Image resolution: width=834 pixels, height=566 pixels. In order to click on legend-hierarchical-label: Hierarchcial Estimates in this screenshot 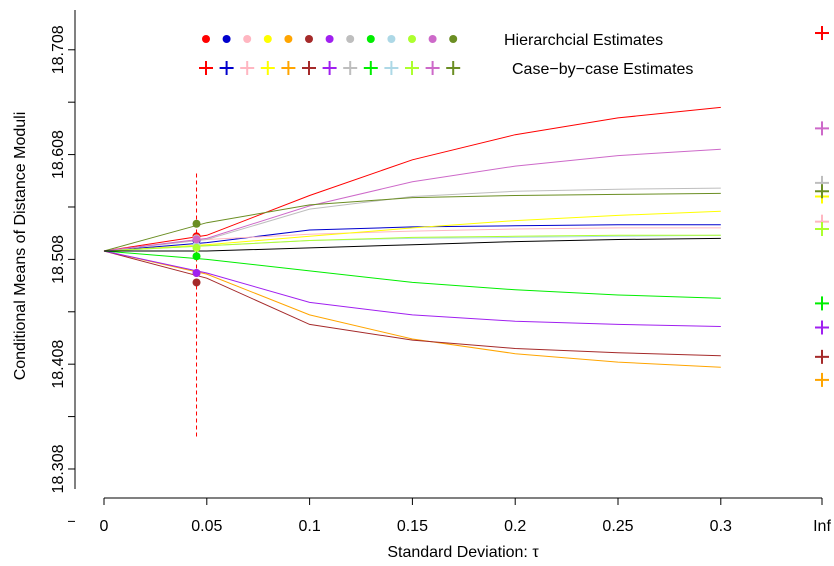, I will do `click(583, 40)`.